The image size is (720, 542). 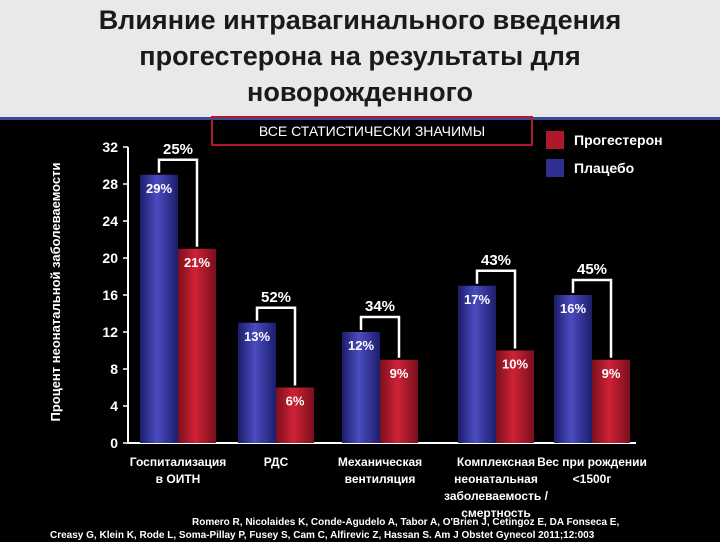 What do you see at coordinates (555, 168) in the screenshot?
I see `legend-swatch-placebo` at bounding box center [555, 168].